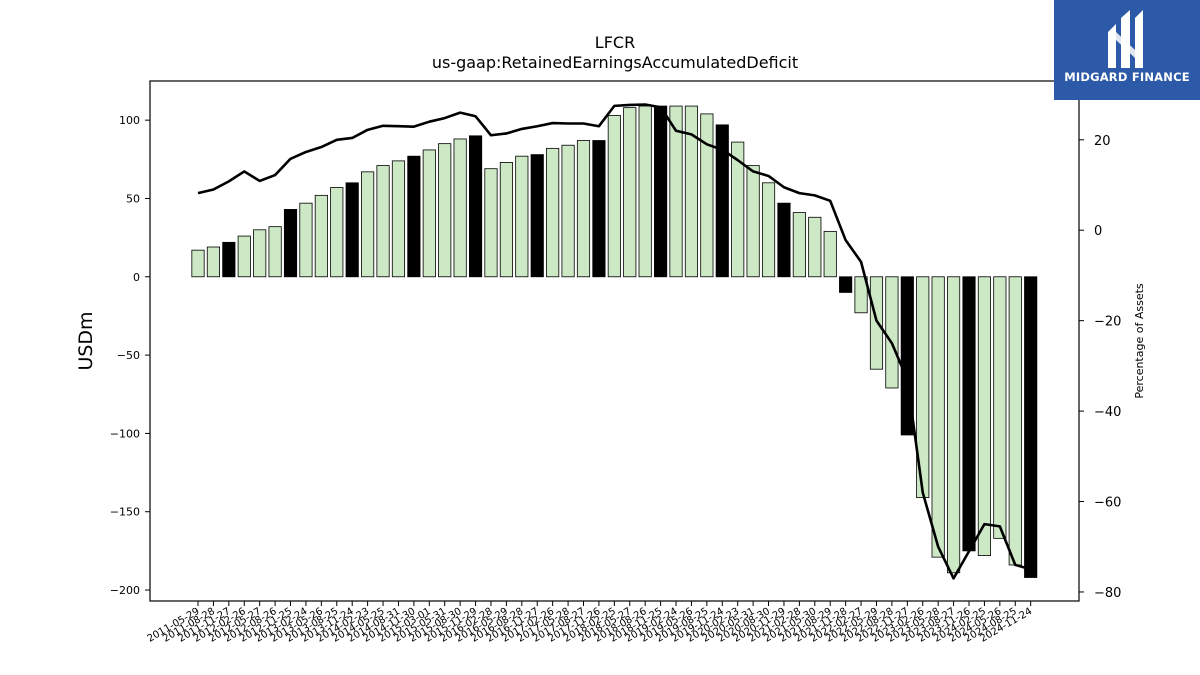 This screenshot has height=675, width=1200. Describe the element at coordinates (125, 433) in the screenshot. I see `left-tick-label: −100` at that location.